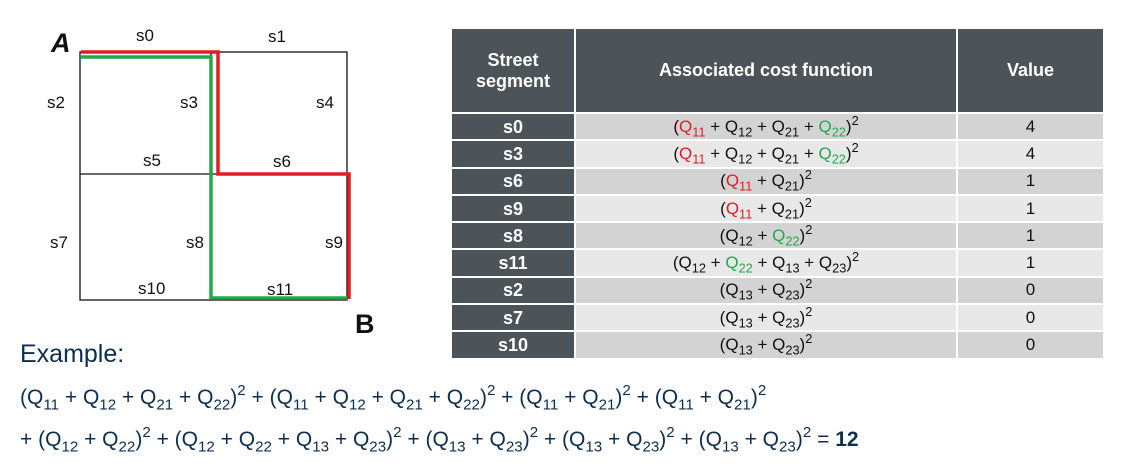  Describe the element at coordinates (514, 127) in the screenshot. I see `segment-cell: s0` at that location.